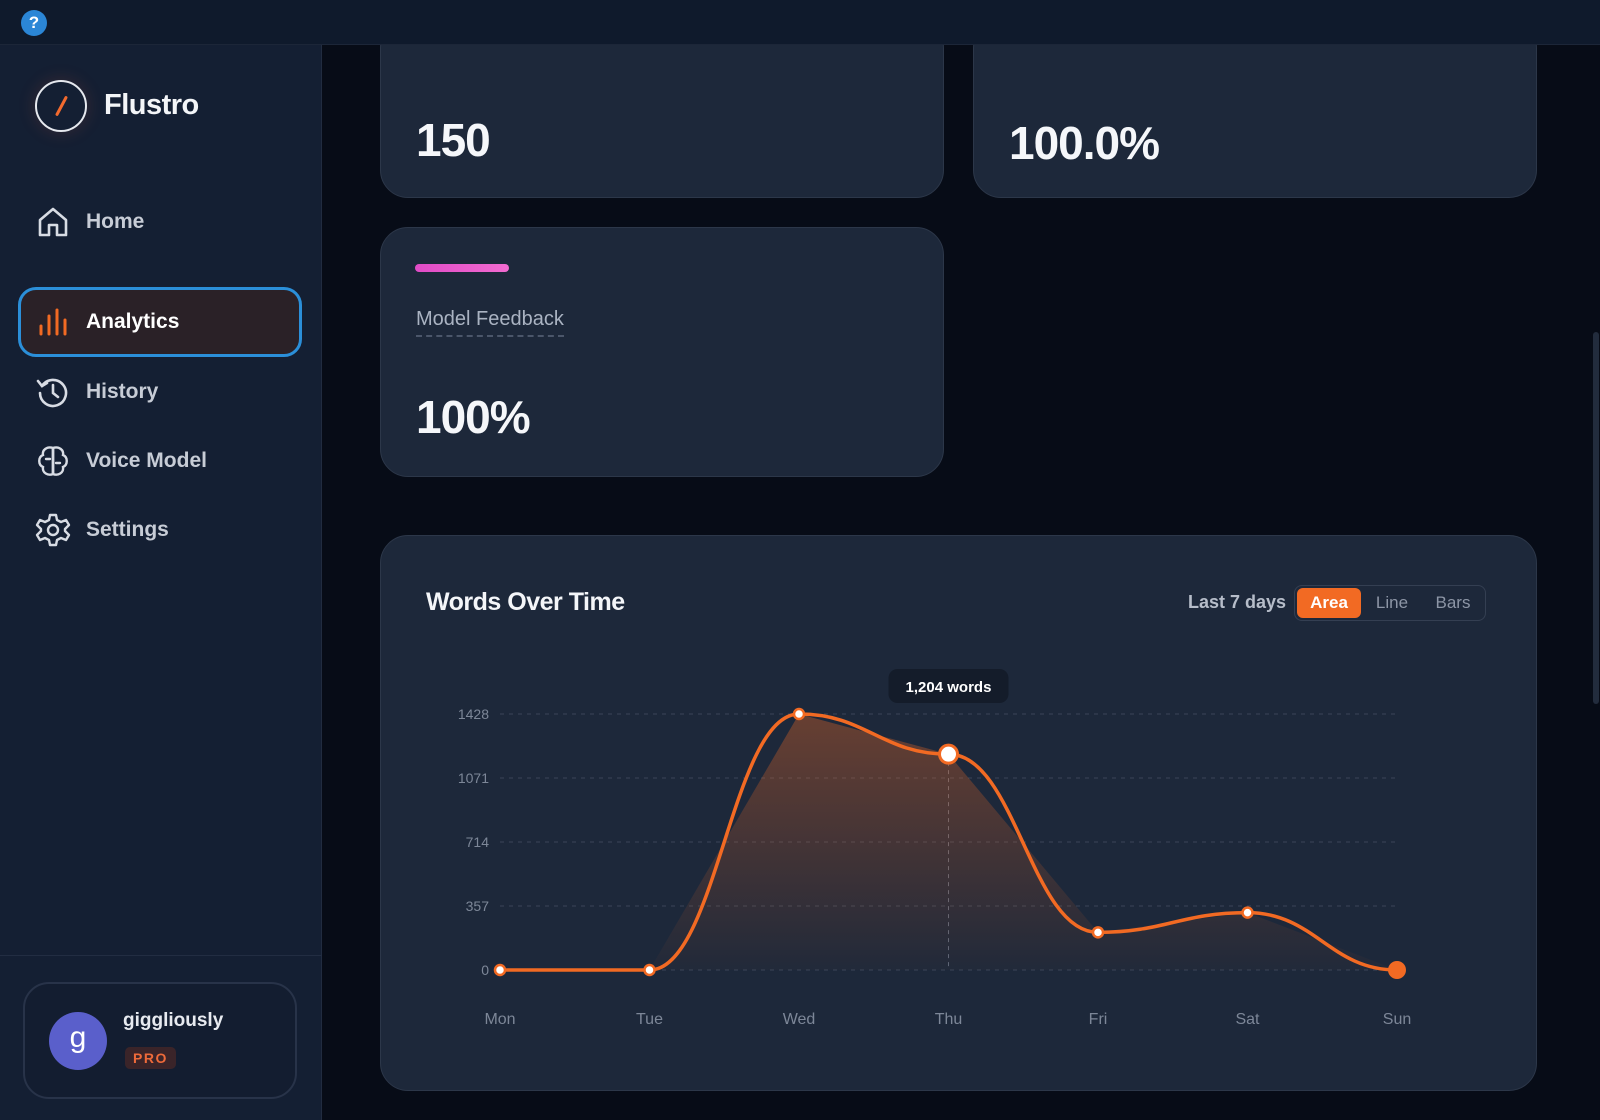  I want to click on mode-bars-button: Bars, so click(1453, 602).